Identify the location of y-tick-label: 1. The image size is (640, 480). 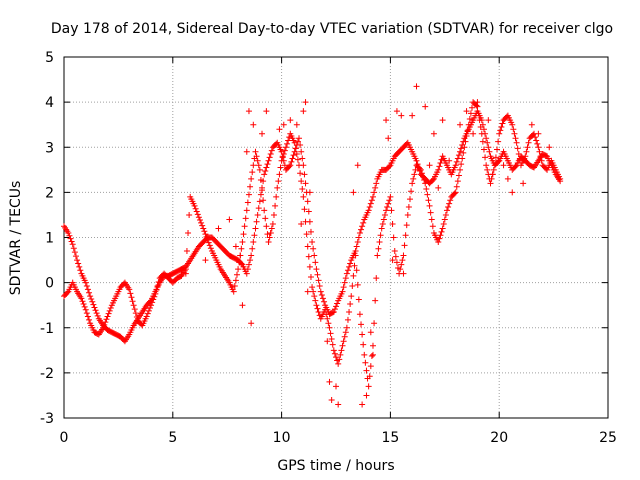
(49, 239).